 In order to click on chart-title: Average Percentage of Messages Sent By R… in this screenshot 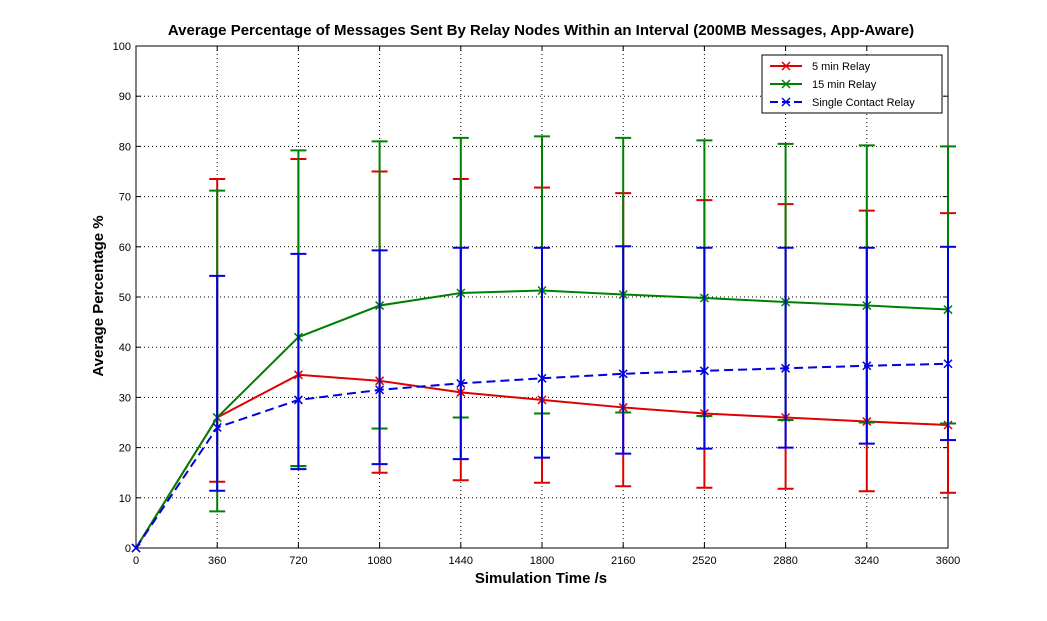, I will do `click(541, 30)`.